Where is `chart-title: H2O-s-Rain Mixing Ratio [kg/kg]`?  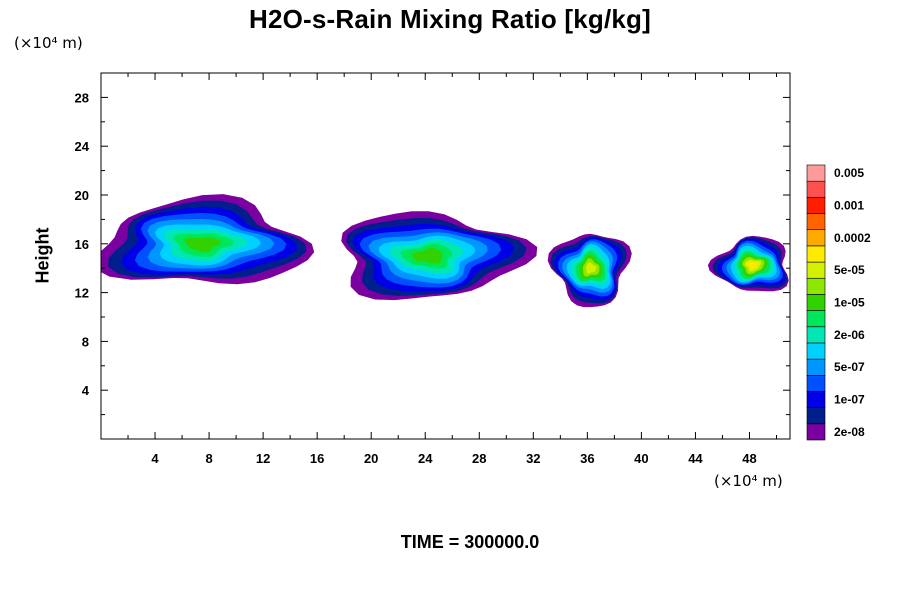 chart-title: H2O-s-Rain Mixing Ratio [kg/kg] is located at coordinates (449, 19).